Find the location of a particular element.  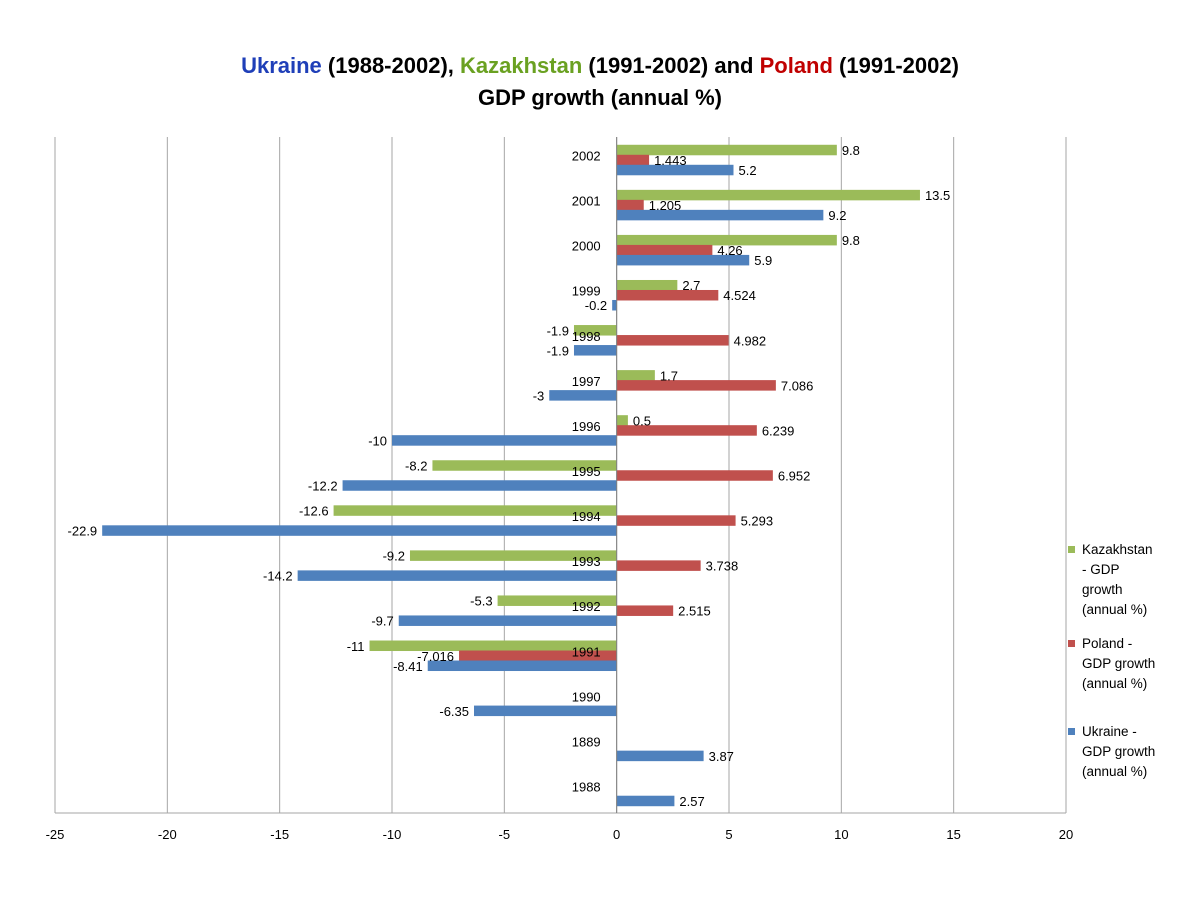

y-category-label: 1889 is located at coordinates (586, 741).